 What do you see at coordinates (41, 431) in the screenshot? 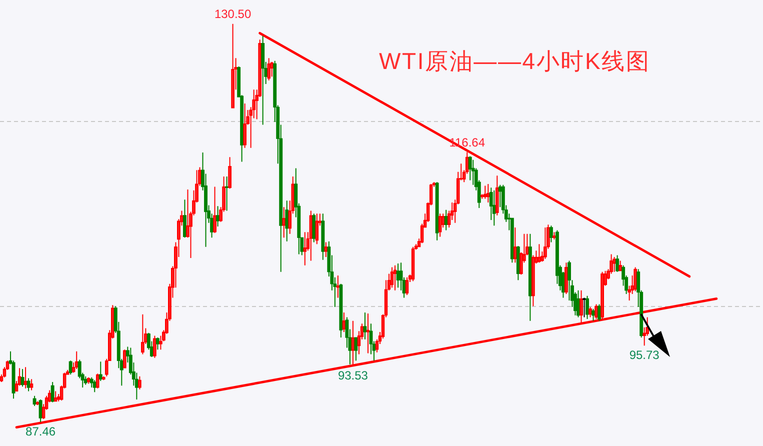
I see `annotation: 87.46` at bounding box center [41, 431].